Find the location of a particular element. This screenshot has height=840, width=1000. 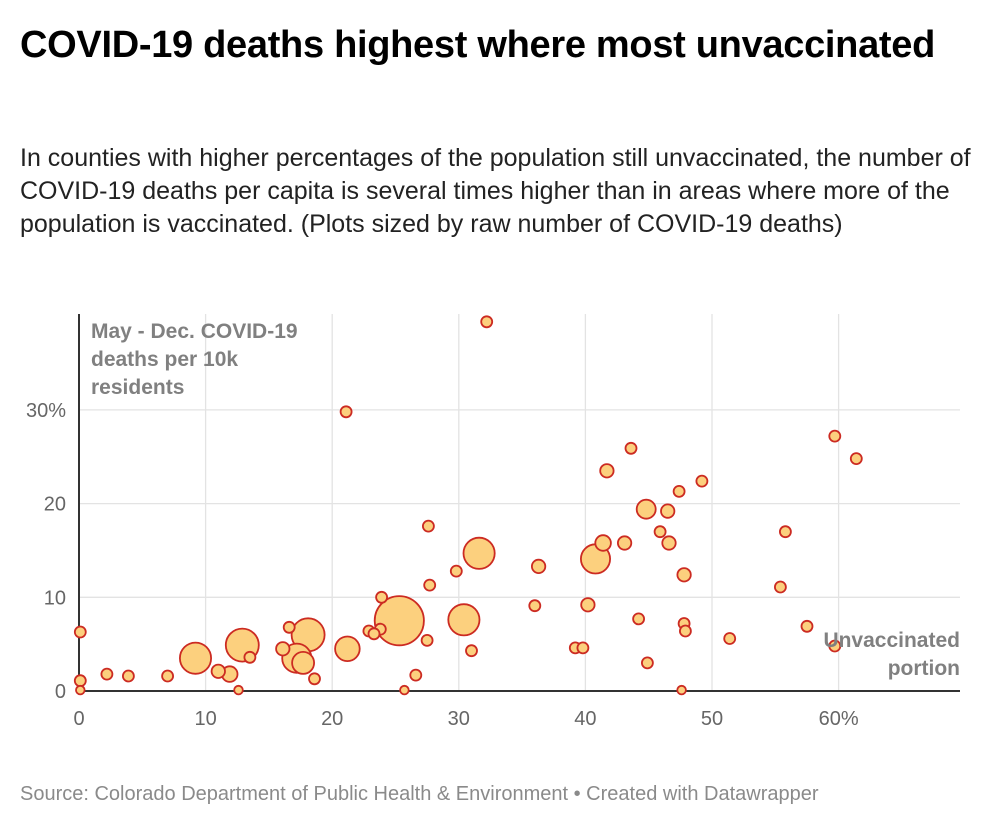

x-axis-label-line: portion is located at coordinates (924, 668).